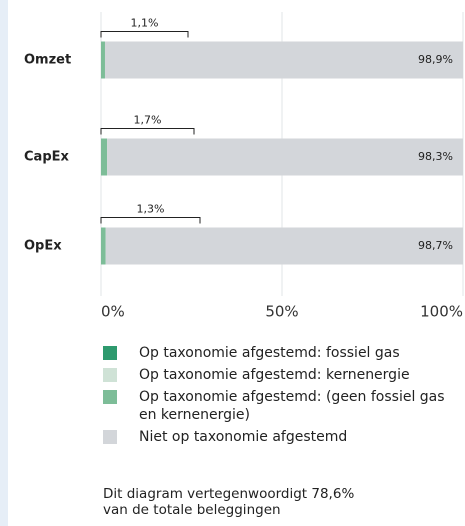 The width and height of the screenshot is (465, 526). What do you see at coordinates (243, 437) in the screenshot?
I see `legend-label: Niet op taxonomie afgestemd` at bounding box center [243, 437].